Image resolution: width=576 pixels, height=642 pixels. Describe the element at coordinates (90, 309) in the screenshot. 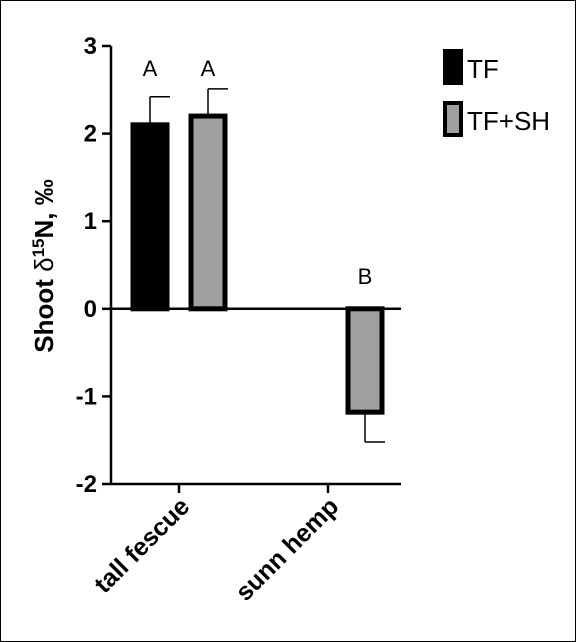

I see `y-tick-label: 0` at that location.